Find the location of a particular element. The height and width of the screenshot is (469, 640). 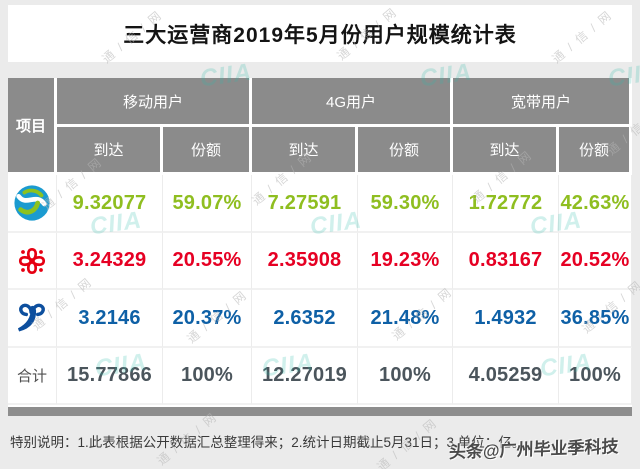

source-credit-watermark: 头条@广州毕业季科技 is located at coordinates (533, 449).